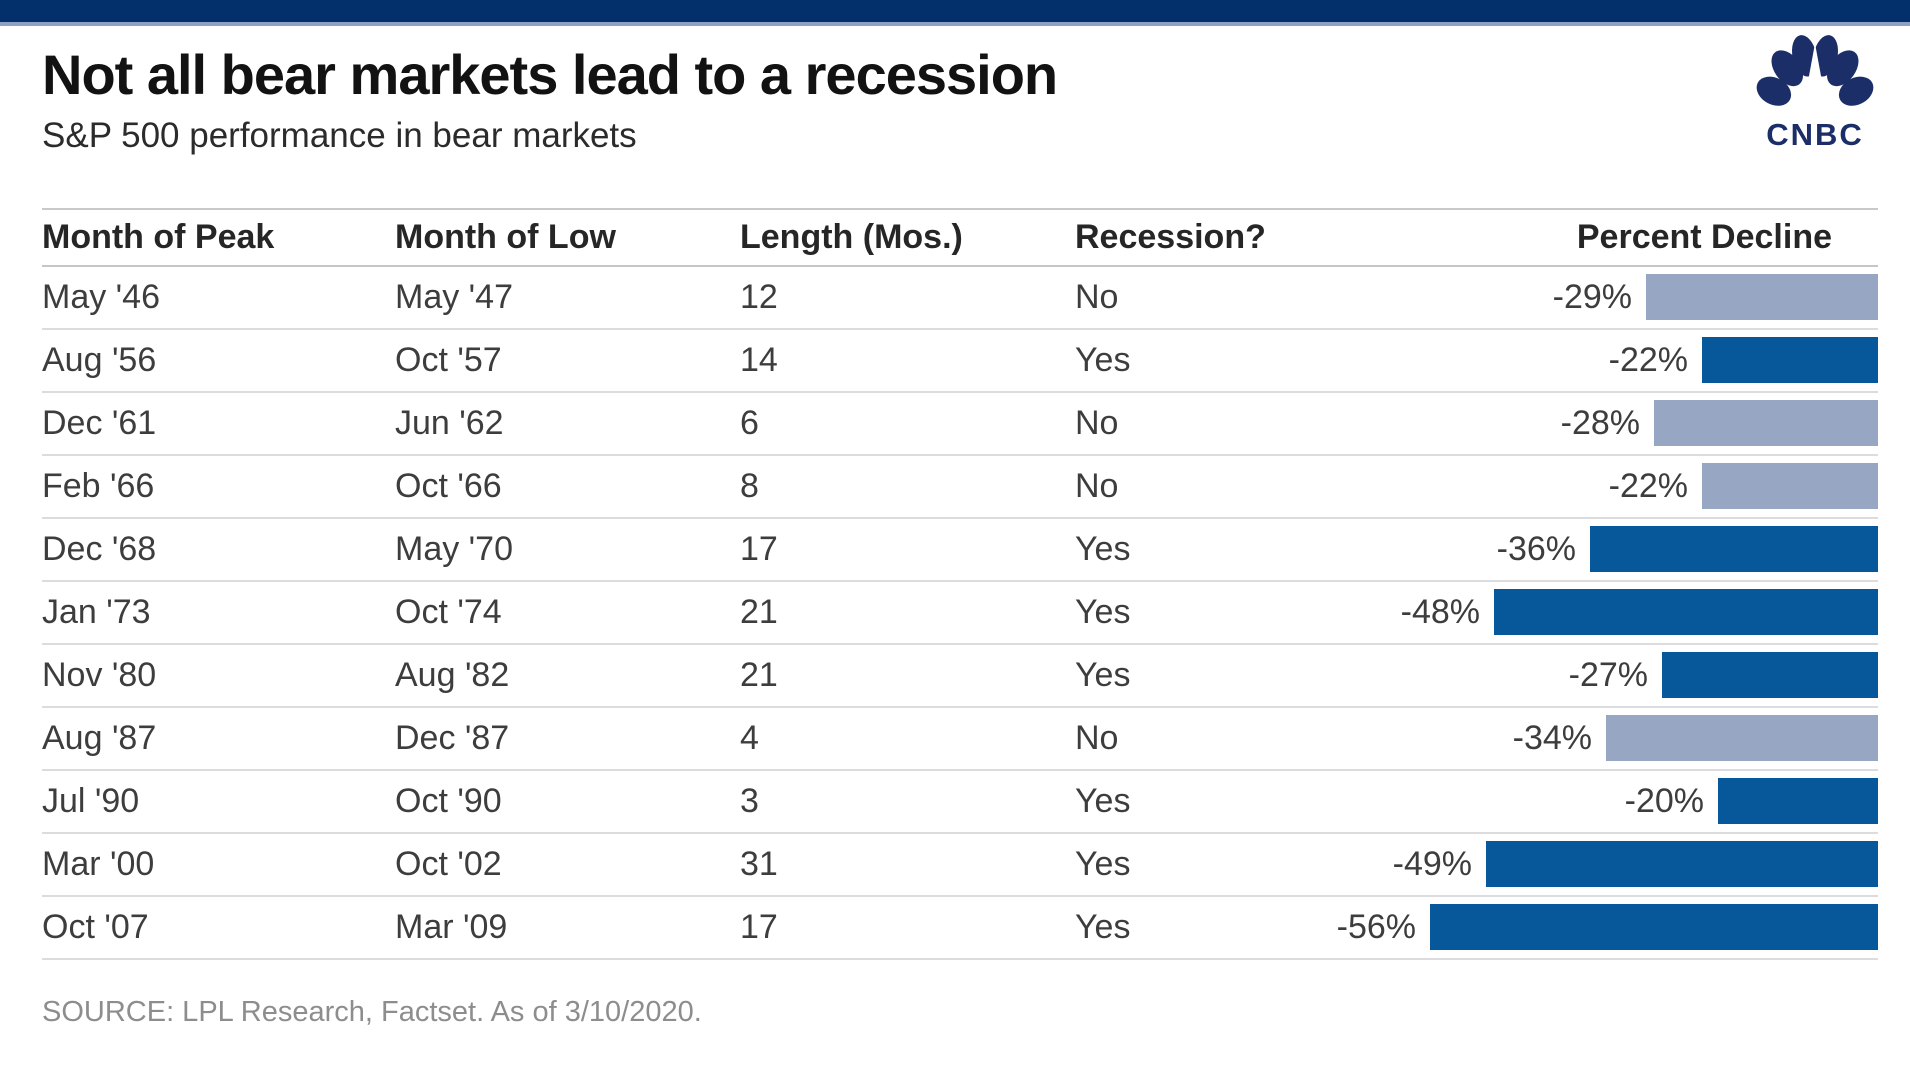 The width and height of the screenshot is (1910, 1074). What do you see at coordinates (749, 422) in the screenshot?
I see `cell-length: 6` at bounding box center [749, 422].